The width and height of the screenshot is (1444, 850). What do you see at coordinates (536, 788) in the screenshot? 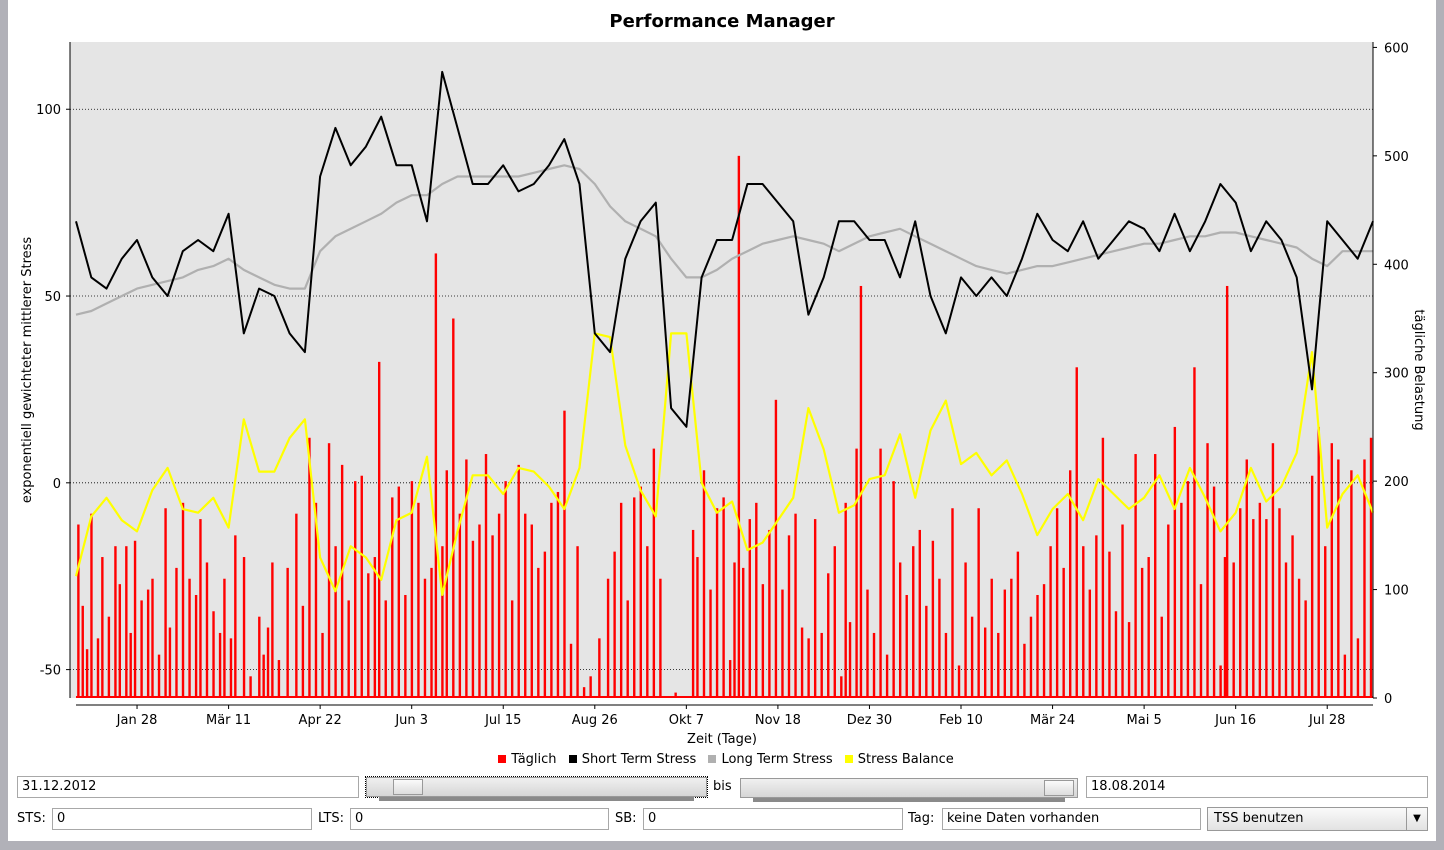
I see `from-date-slider` at bounding box center [536, 788].